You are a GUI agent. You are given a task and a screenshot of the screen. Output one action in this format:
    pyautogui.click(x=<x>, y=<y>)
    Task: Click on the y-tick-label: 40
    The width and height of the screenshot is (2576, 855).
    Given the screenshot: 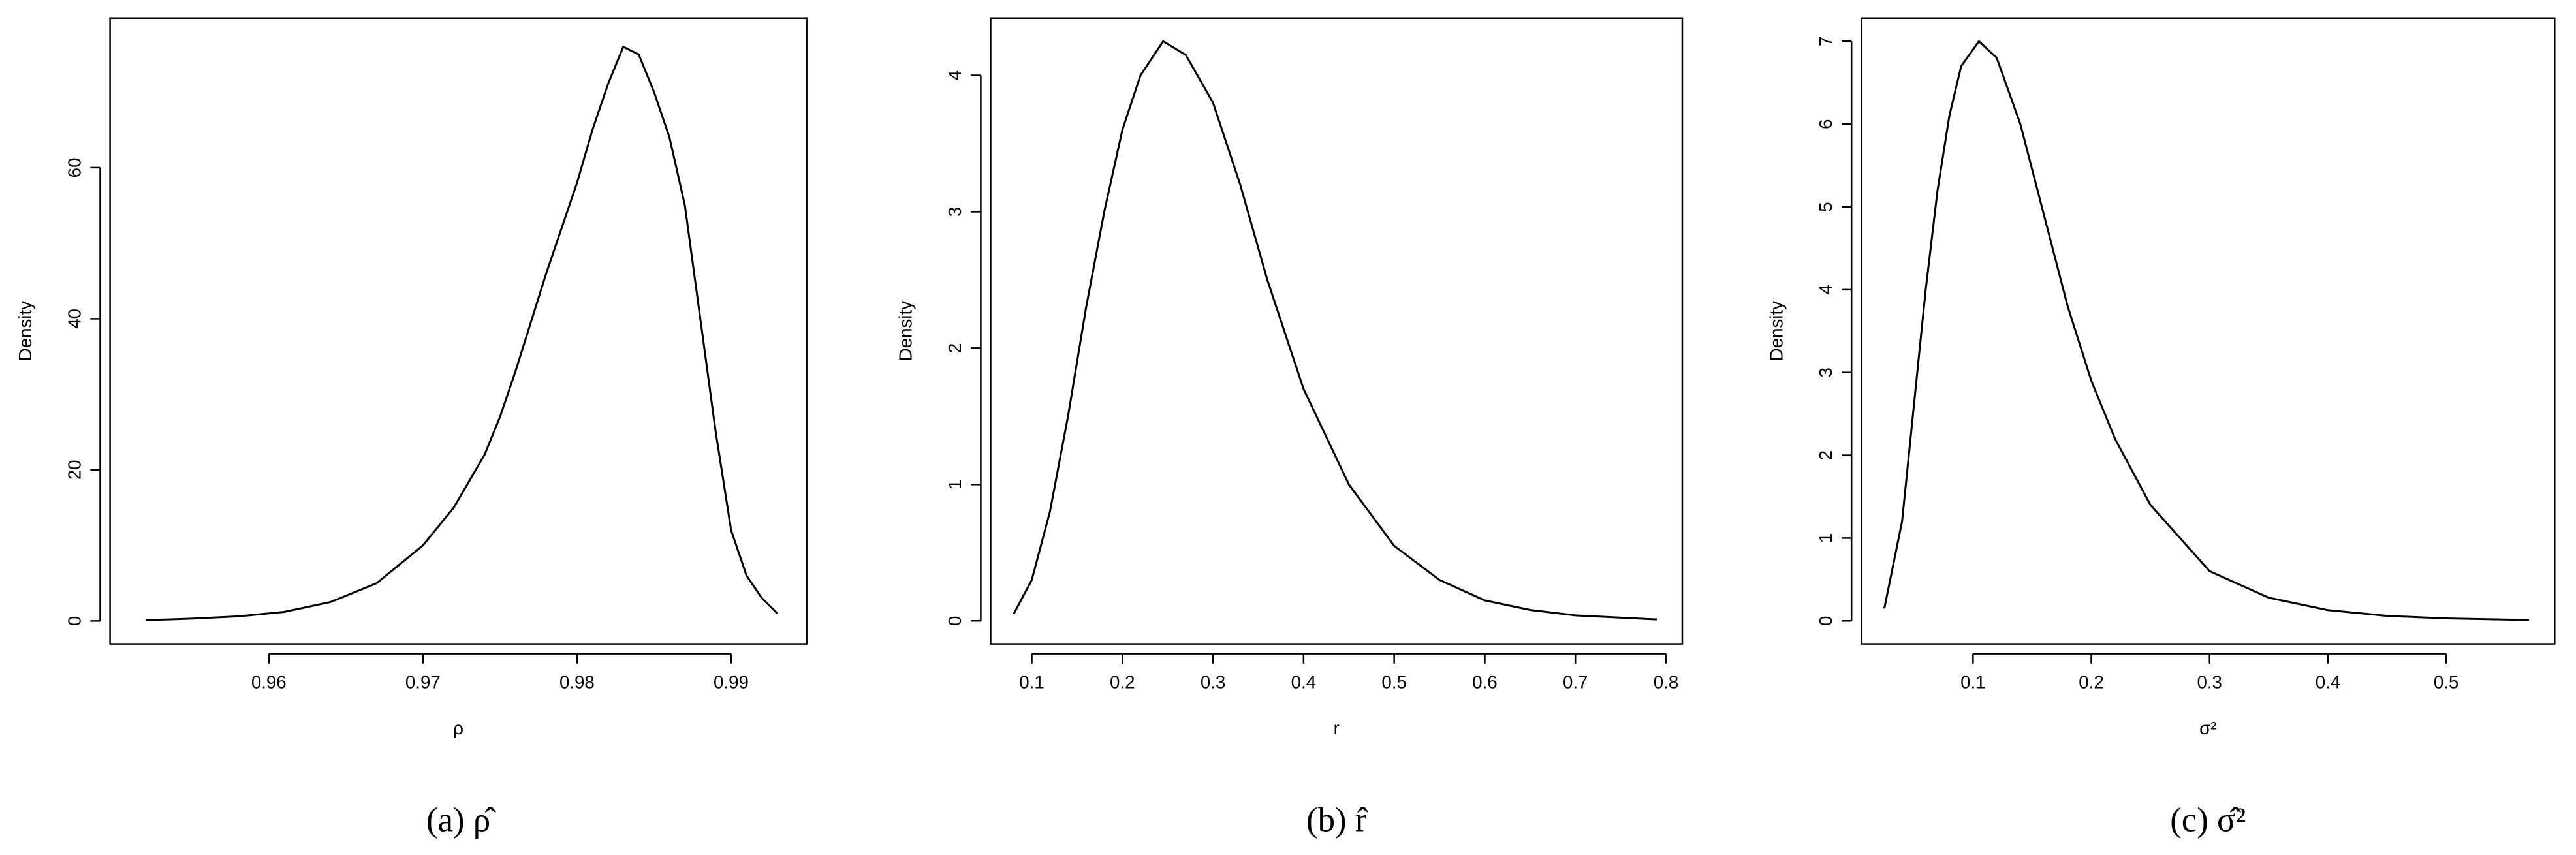 What is the action you would take?
    pyautogui.click(x=74, y=319)
    